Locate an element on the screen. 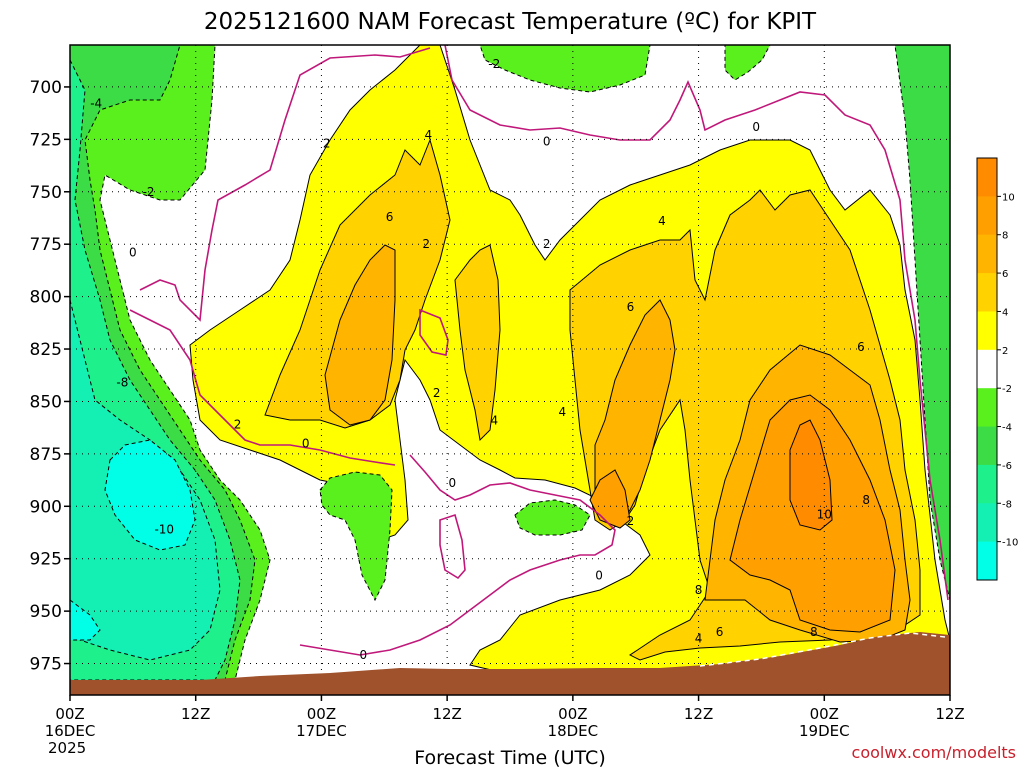 The image size is (1024, 768). colorbar-label: 10 is located at coordinates (1008, 197).